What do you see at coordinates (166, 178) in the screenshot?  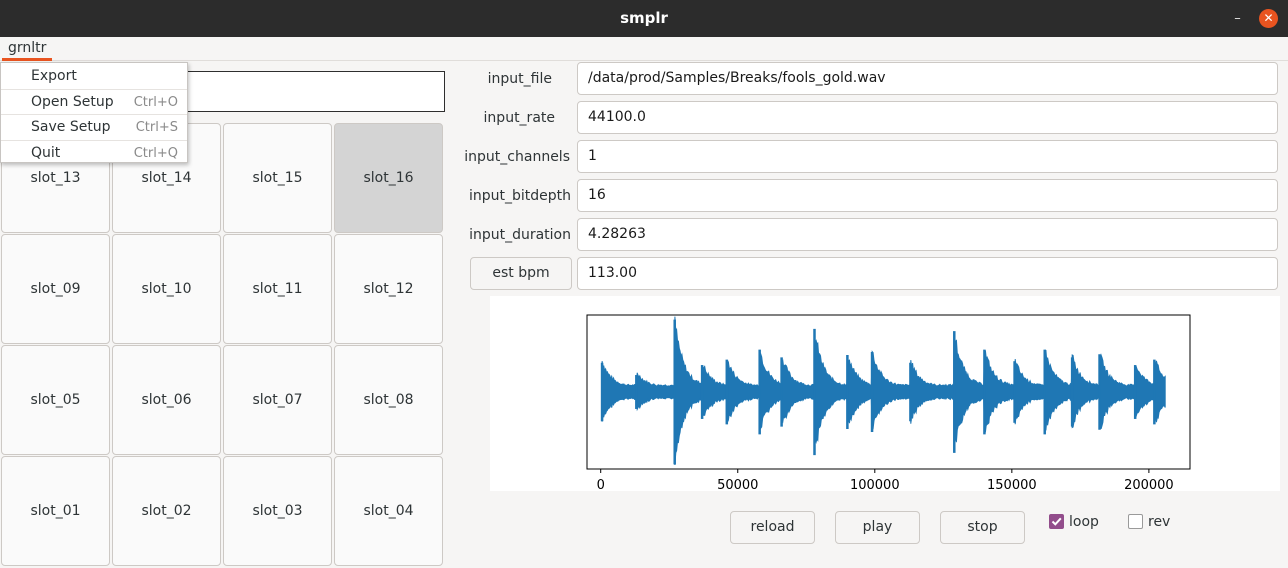 I see `slot-pad-label: slot_14` at bounding box center [166, 178].